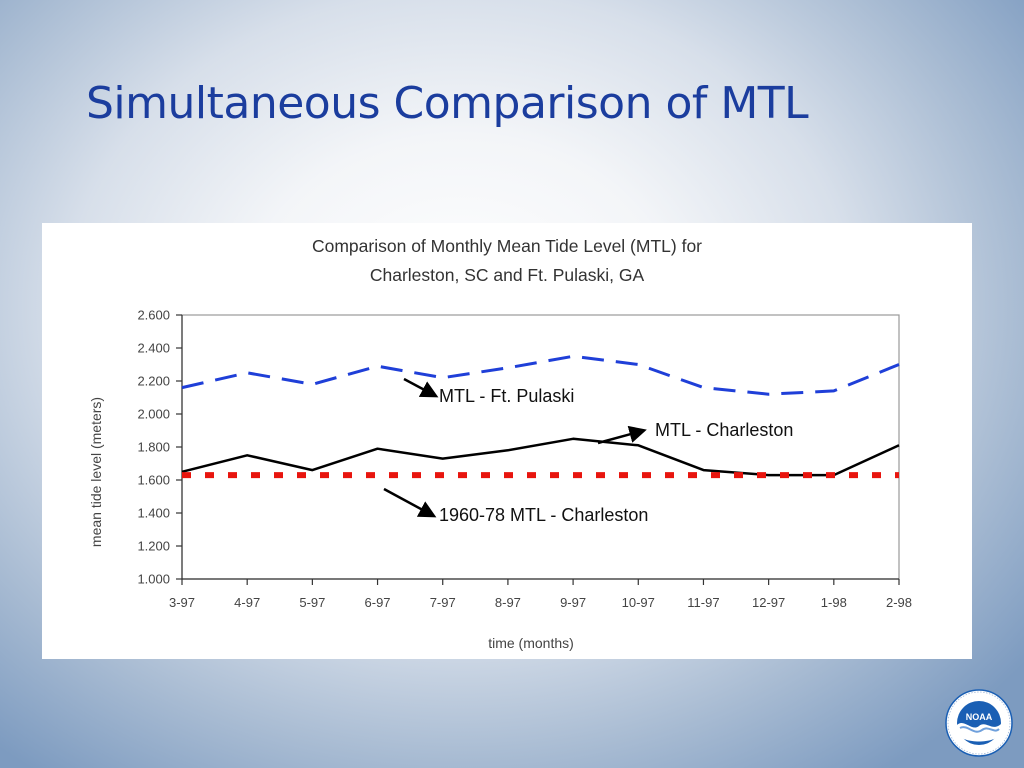  What do you see at coordinates (153, 315) in the screenshot?
I see `y-tick-label: 2.600` at bounding box center [153, 315].